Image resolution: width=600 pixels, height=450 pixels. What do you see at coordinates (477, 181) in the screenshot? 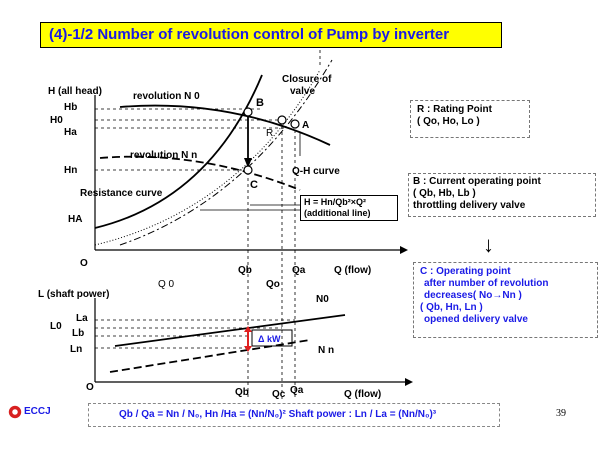
I see `current-point-line1: B : Current operating point` at bounding box center [477, 181].